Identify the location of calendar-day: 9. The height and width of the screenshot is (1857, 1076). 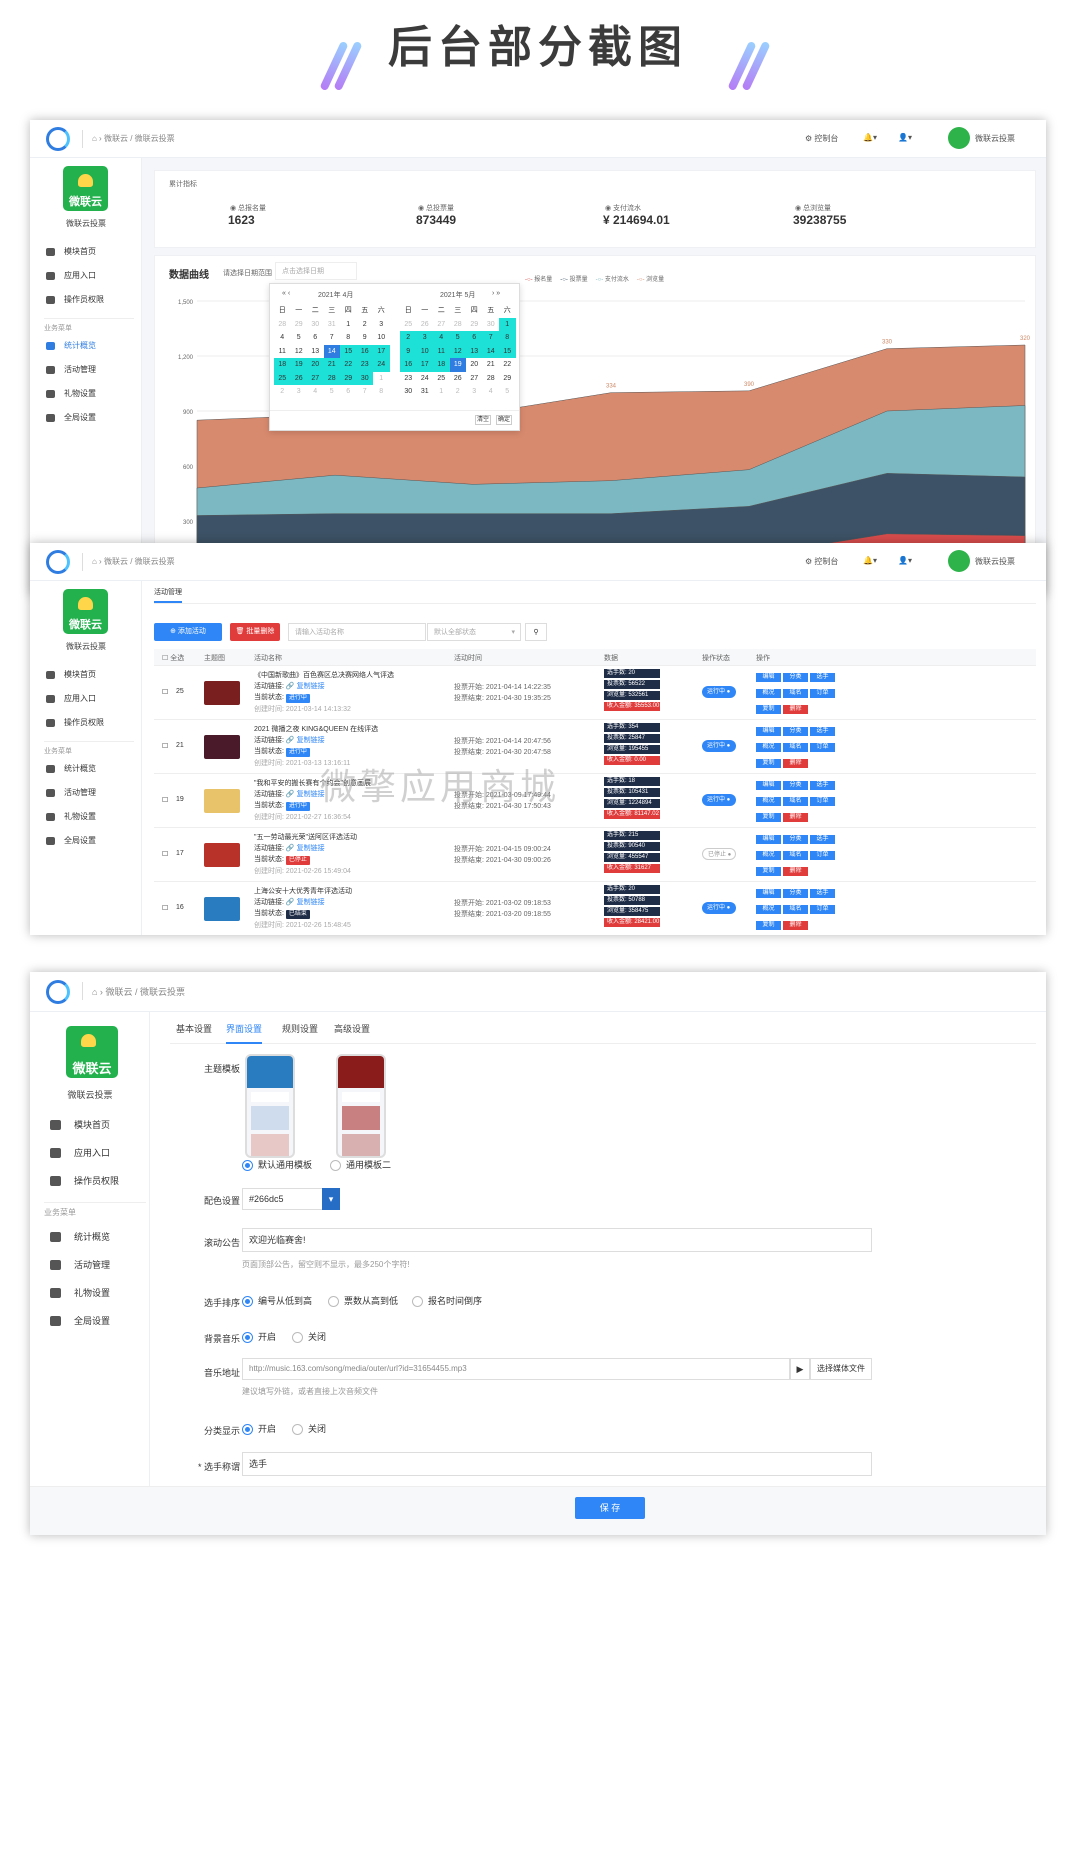
(408, 351).